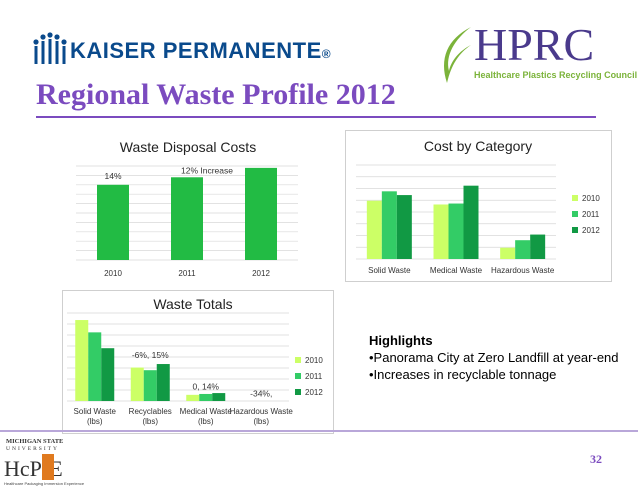  I want to click on x-tick-label: 2012, so click(261, 273).